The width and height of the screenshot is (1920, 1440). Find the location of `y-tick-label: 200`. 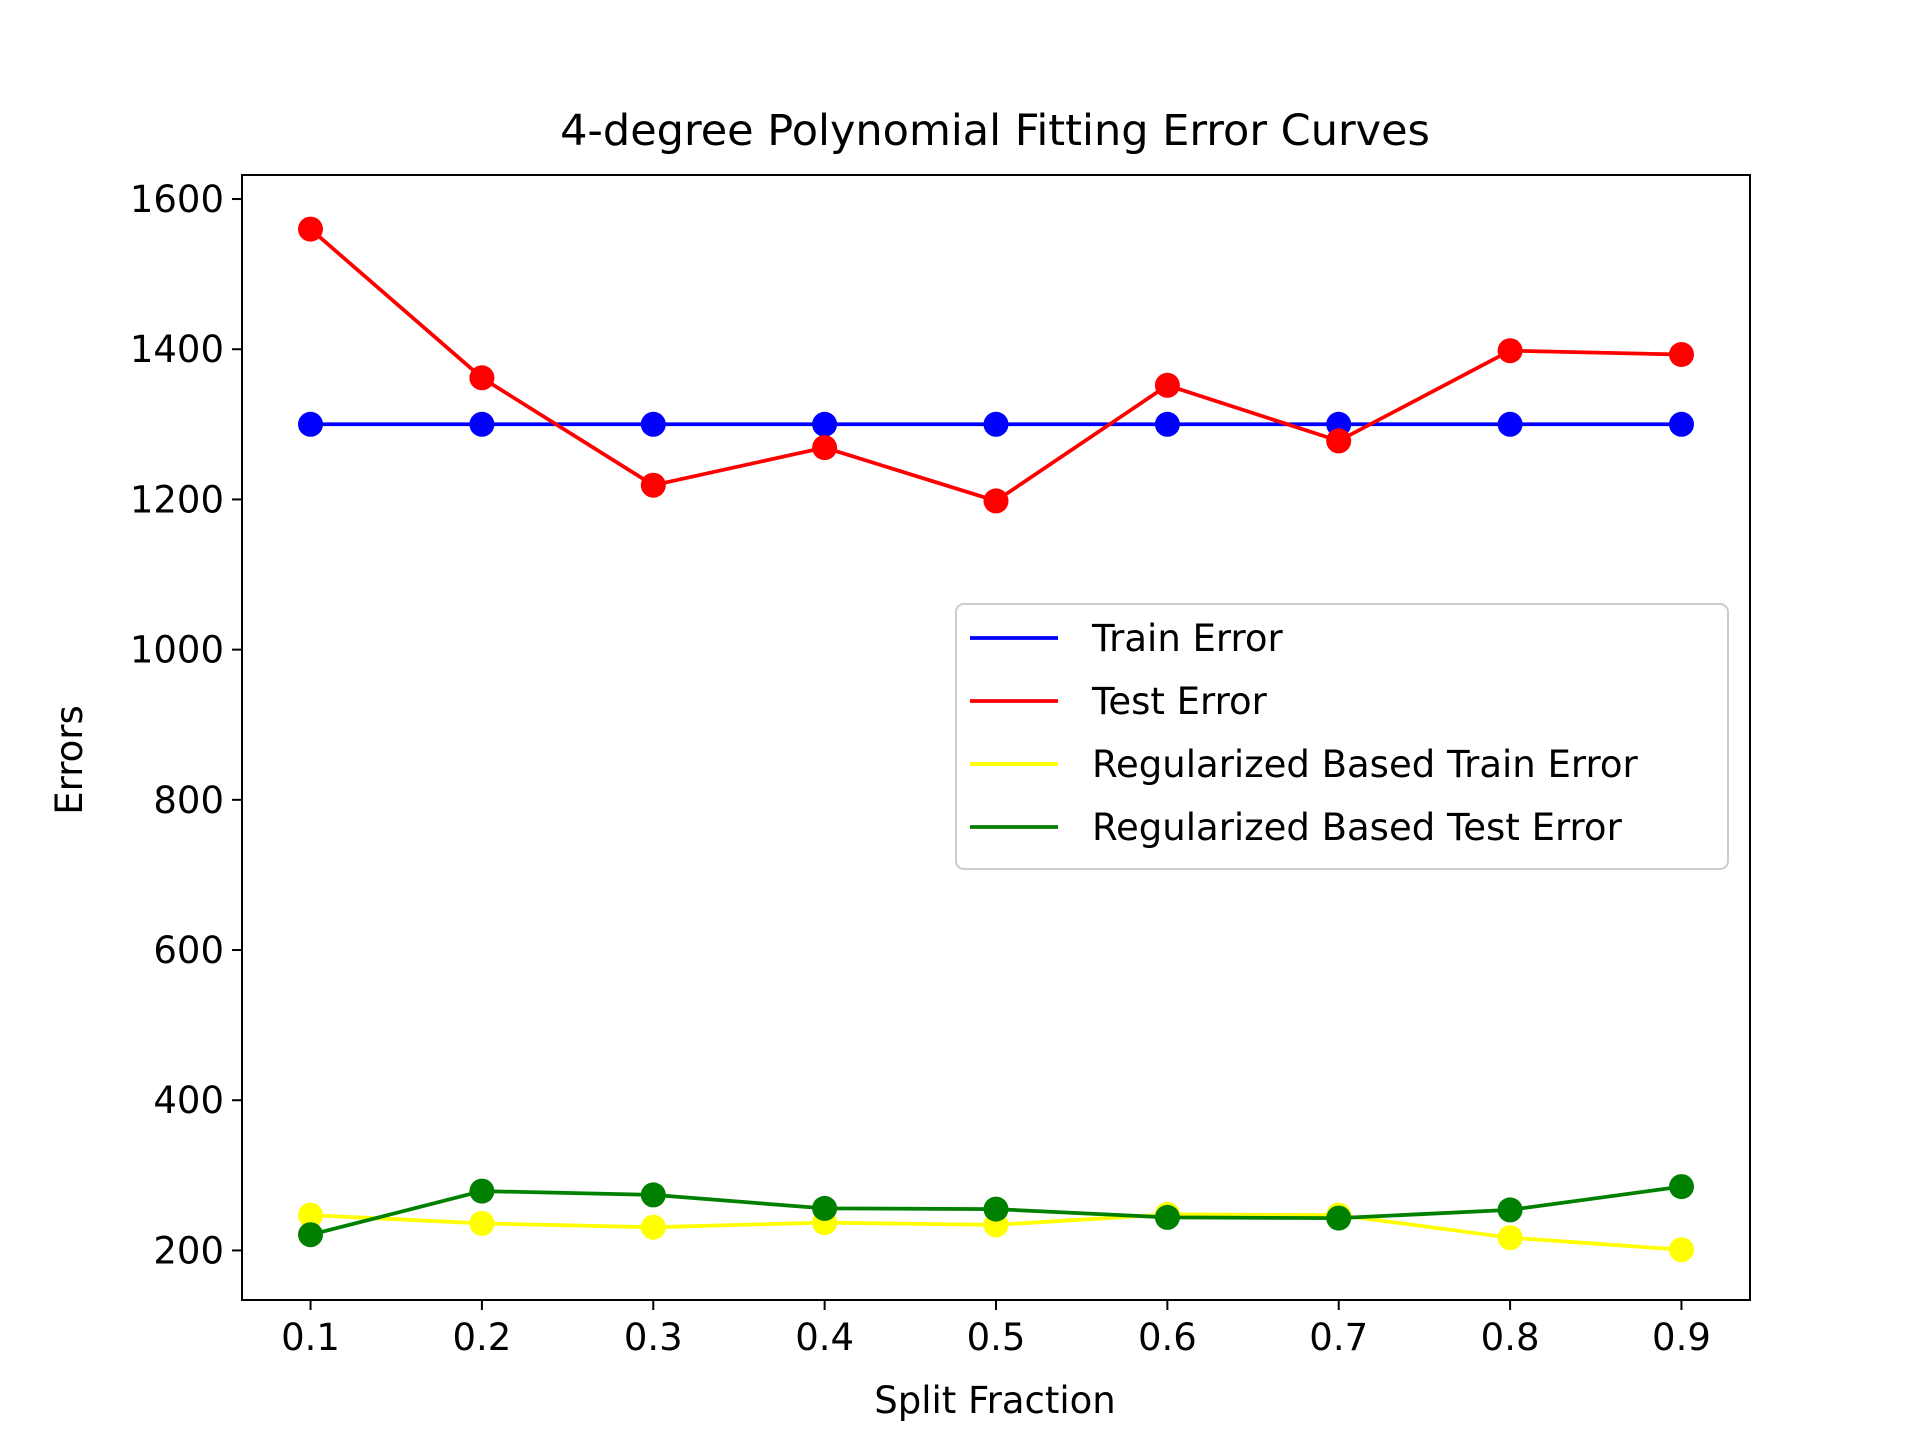

y-tick-label: 200 is located at coordinates (188, 1250).